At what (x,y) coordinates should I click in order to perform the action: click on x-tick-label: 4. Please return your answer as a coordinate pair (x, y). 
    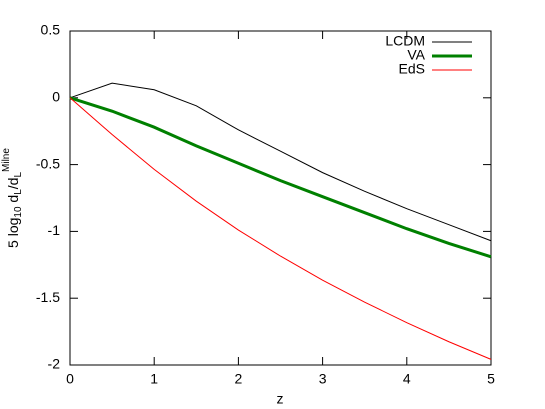
    Looking at the image, I should click on (407, 379).